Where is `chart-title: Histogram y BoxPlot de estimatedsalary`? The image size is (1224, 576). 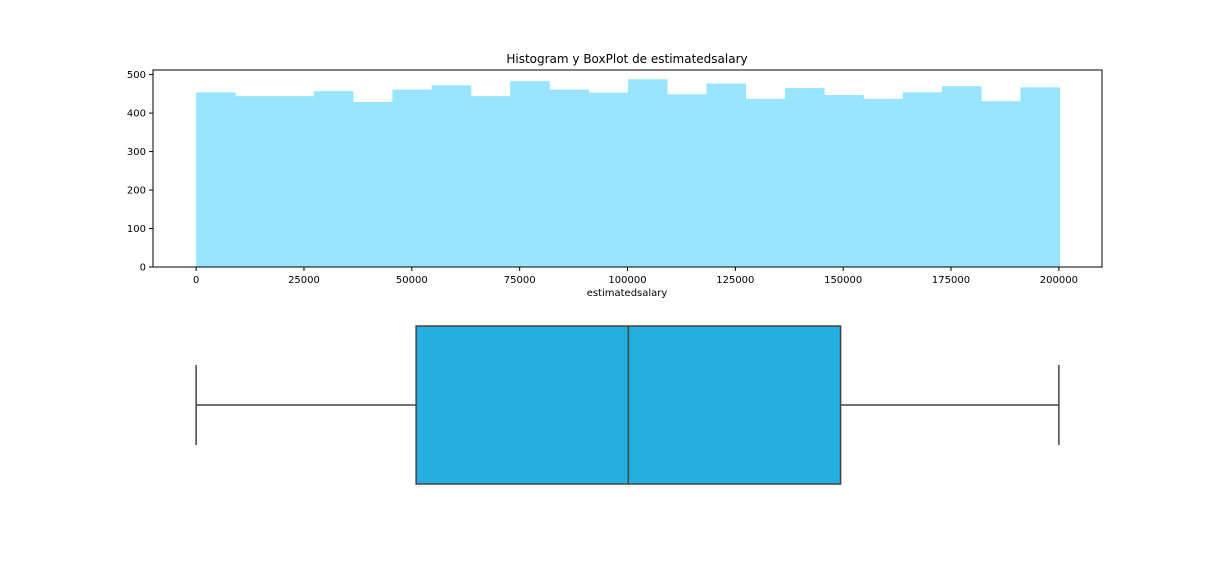 chart-title: Histogram y BoxPlot de estimatedsalary is located at coordinates (626, 59).